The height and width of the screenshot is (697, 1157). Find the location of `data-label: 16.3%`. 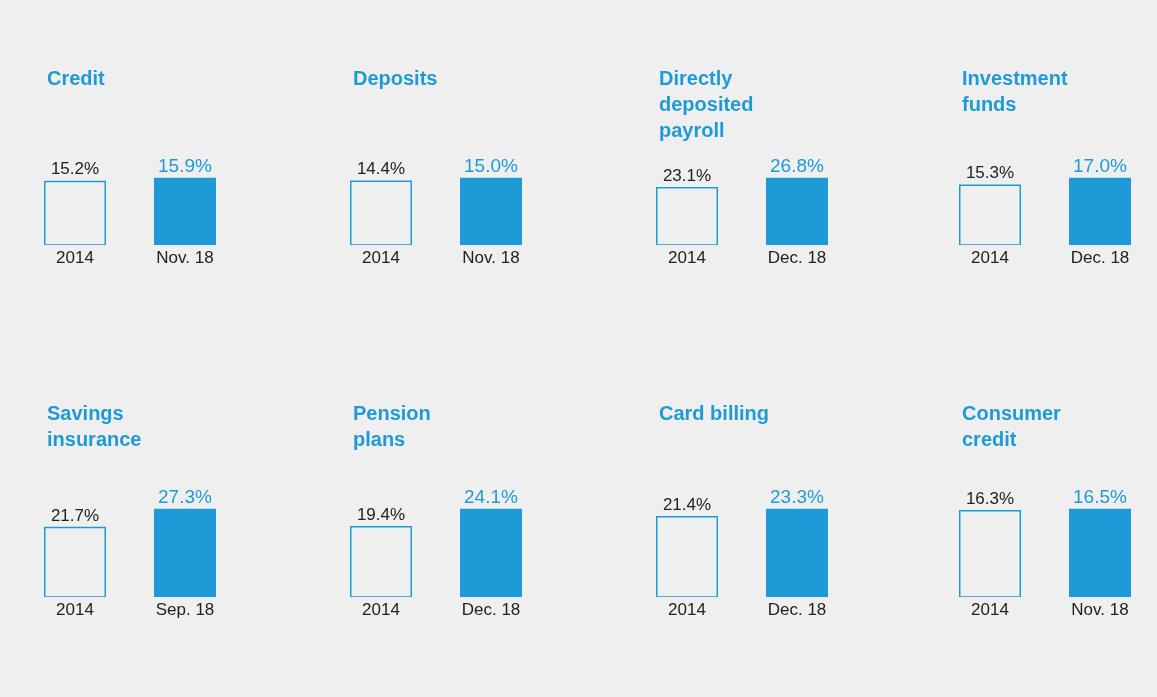

data-label: 16.3% is located at coordinates (990, 498).